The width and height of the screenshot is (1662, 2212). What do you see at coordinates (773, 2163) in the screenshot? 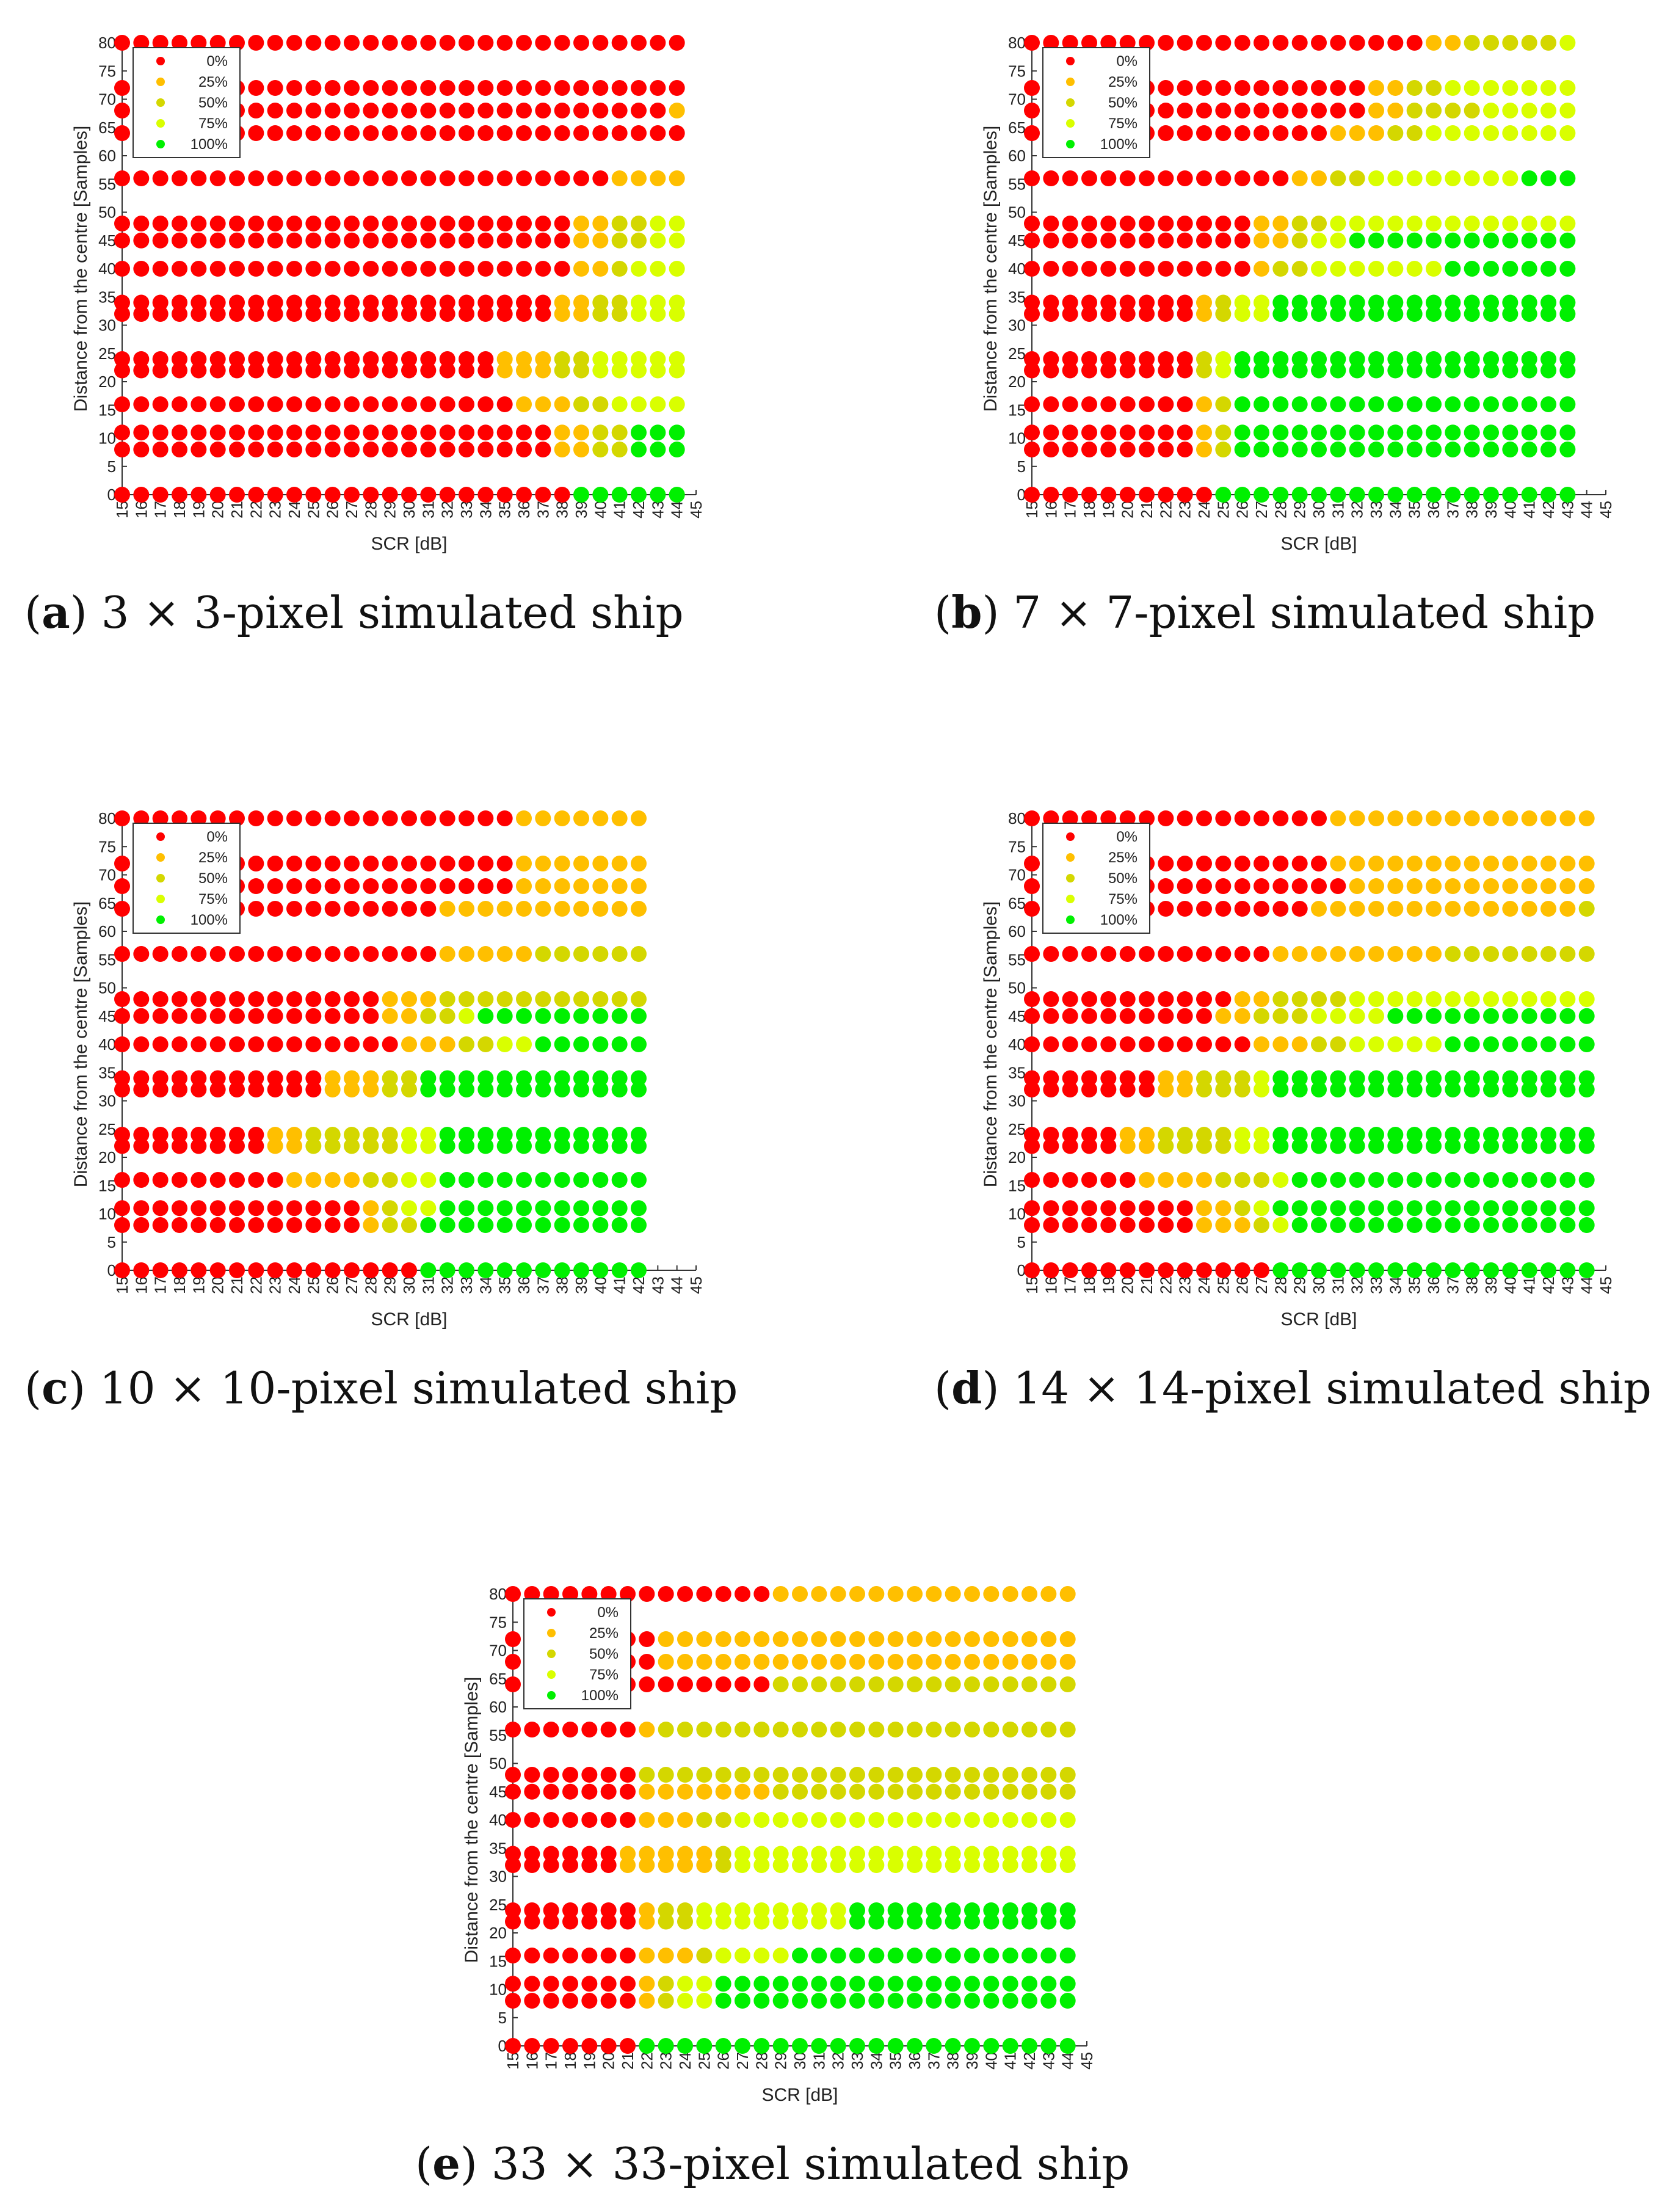
I see `caption-e: (e) 33 × 33-pixel simulated ship` at bounding box center [773, 2163].